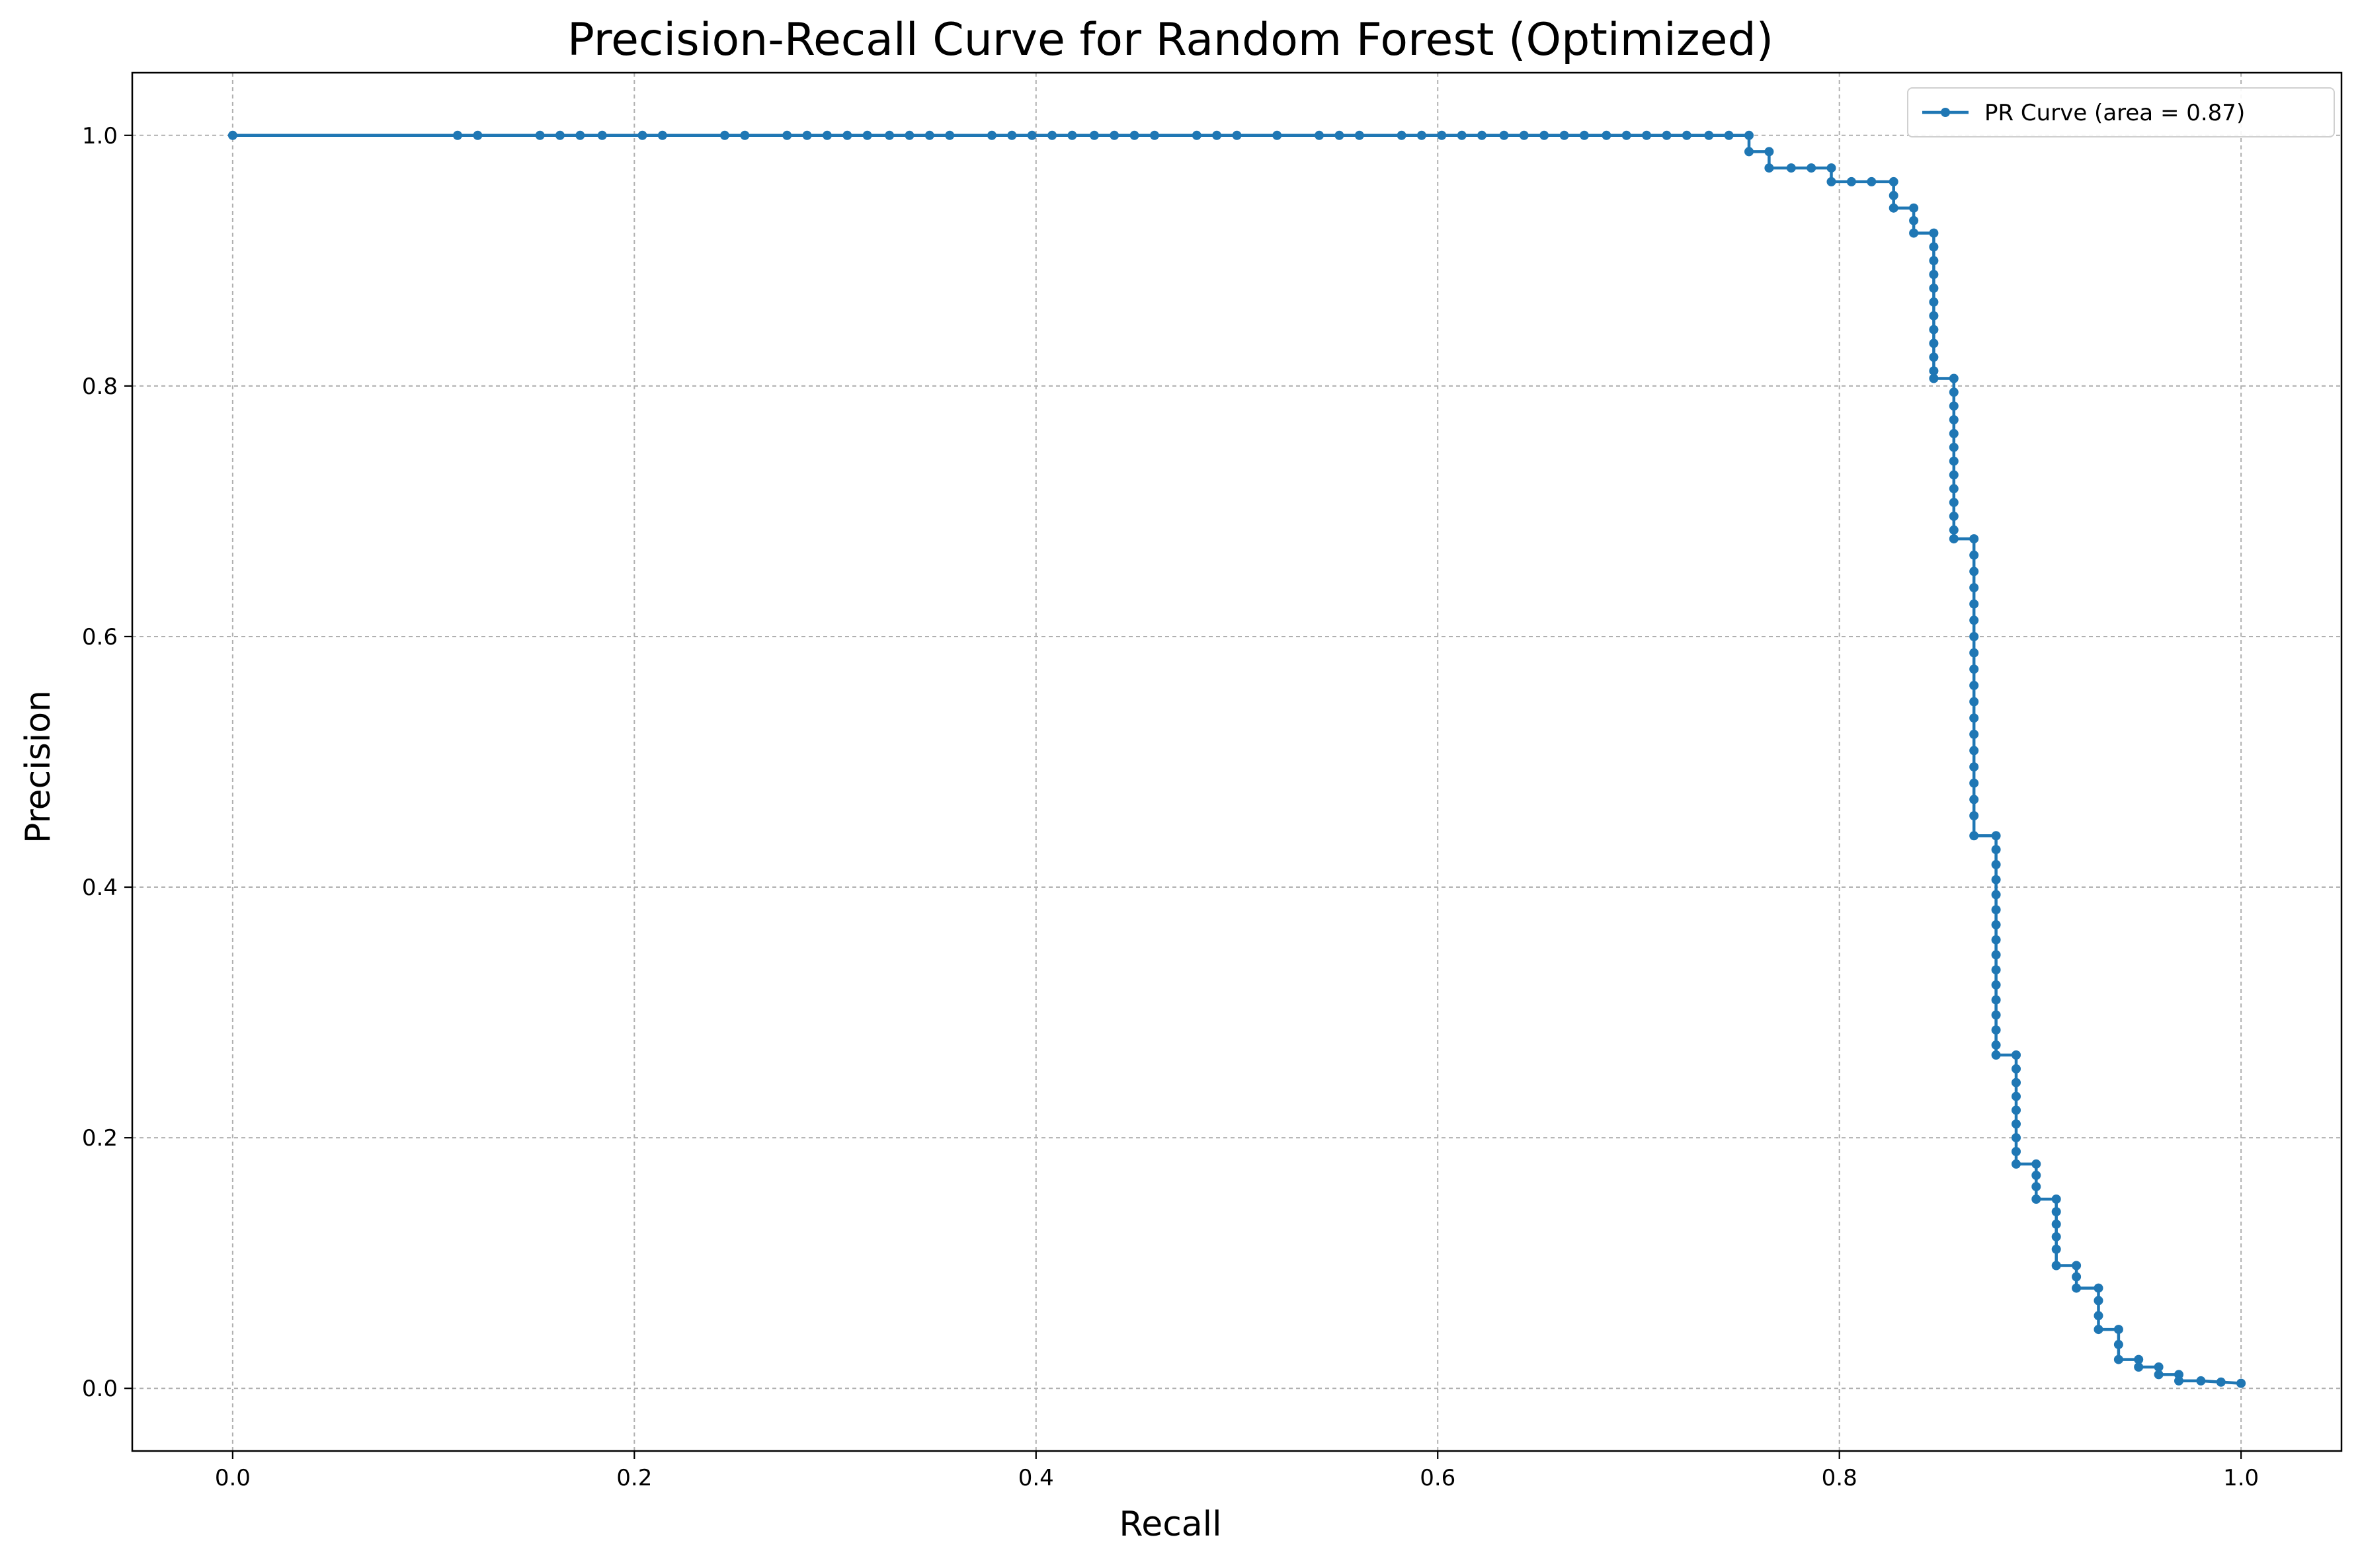 This screenshot has width=2360, height=1568. Describe the element at coordinates (1839, 1478) in the screenshot. I see `x-tick-label: 0.8` at that location.